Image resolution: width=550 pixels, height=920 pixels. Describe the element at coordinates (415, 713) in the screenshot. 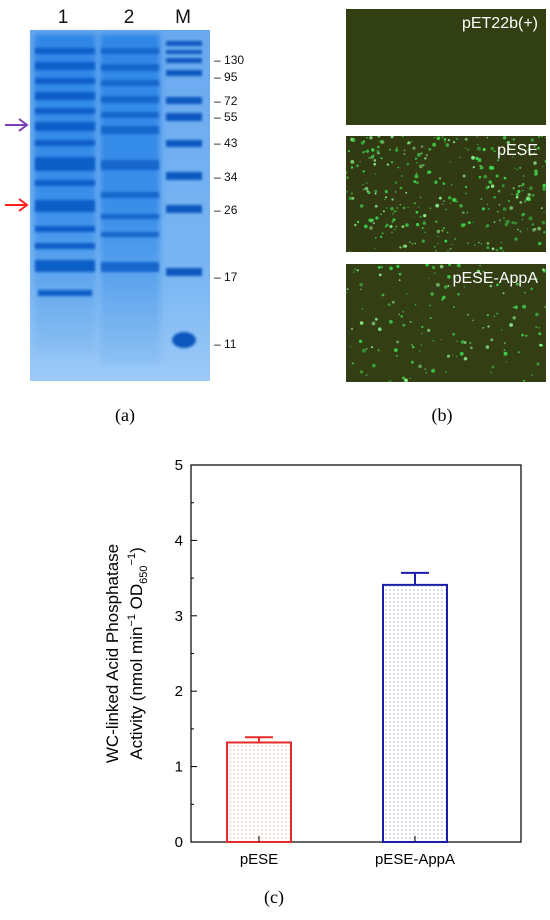

I see `bar-pese-appa` at that location.